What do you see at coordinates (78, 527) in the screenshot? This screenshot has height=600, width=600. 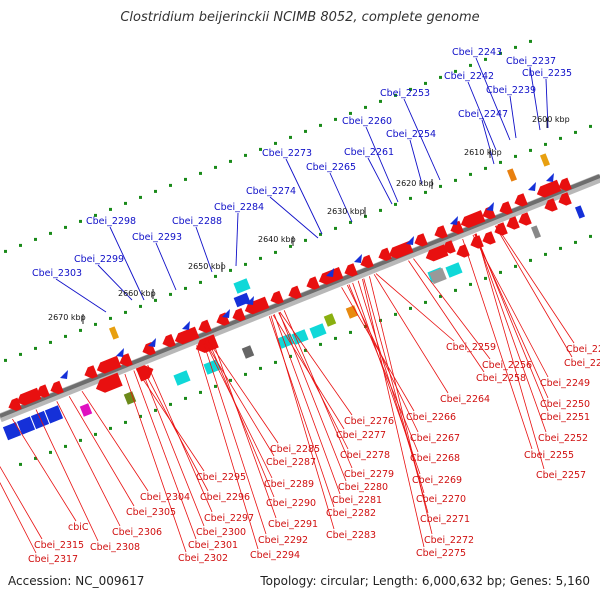 I see `gene-label: cbiC` at bounding box center [78, 527].